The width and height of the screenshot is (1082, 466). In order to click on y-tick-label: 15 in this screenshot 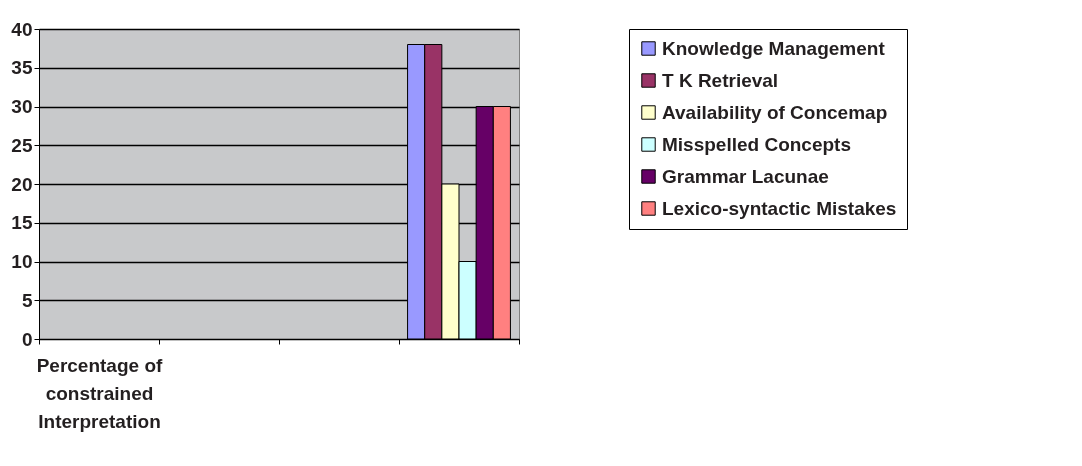, I will do `click(22, 223)`.